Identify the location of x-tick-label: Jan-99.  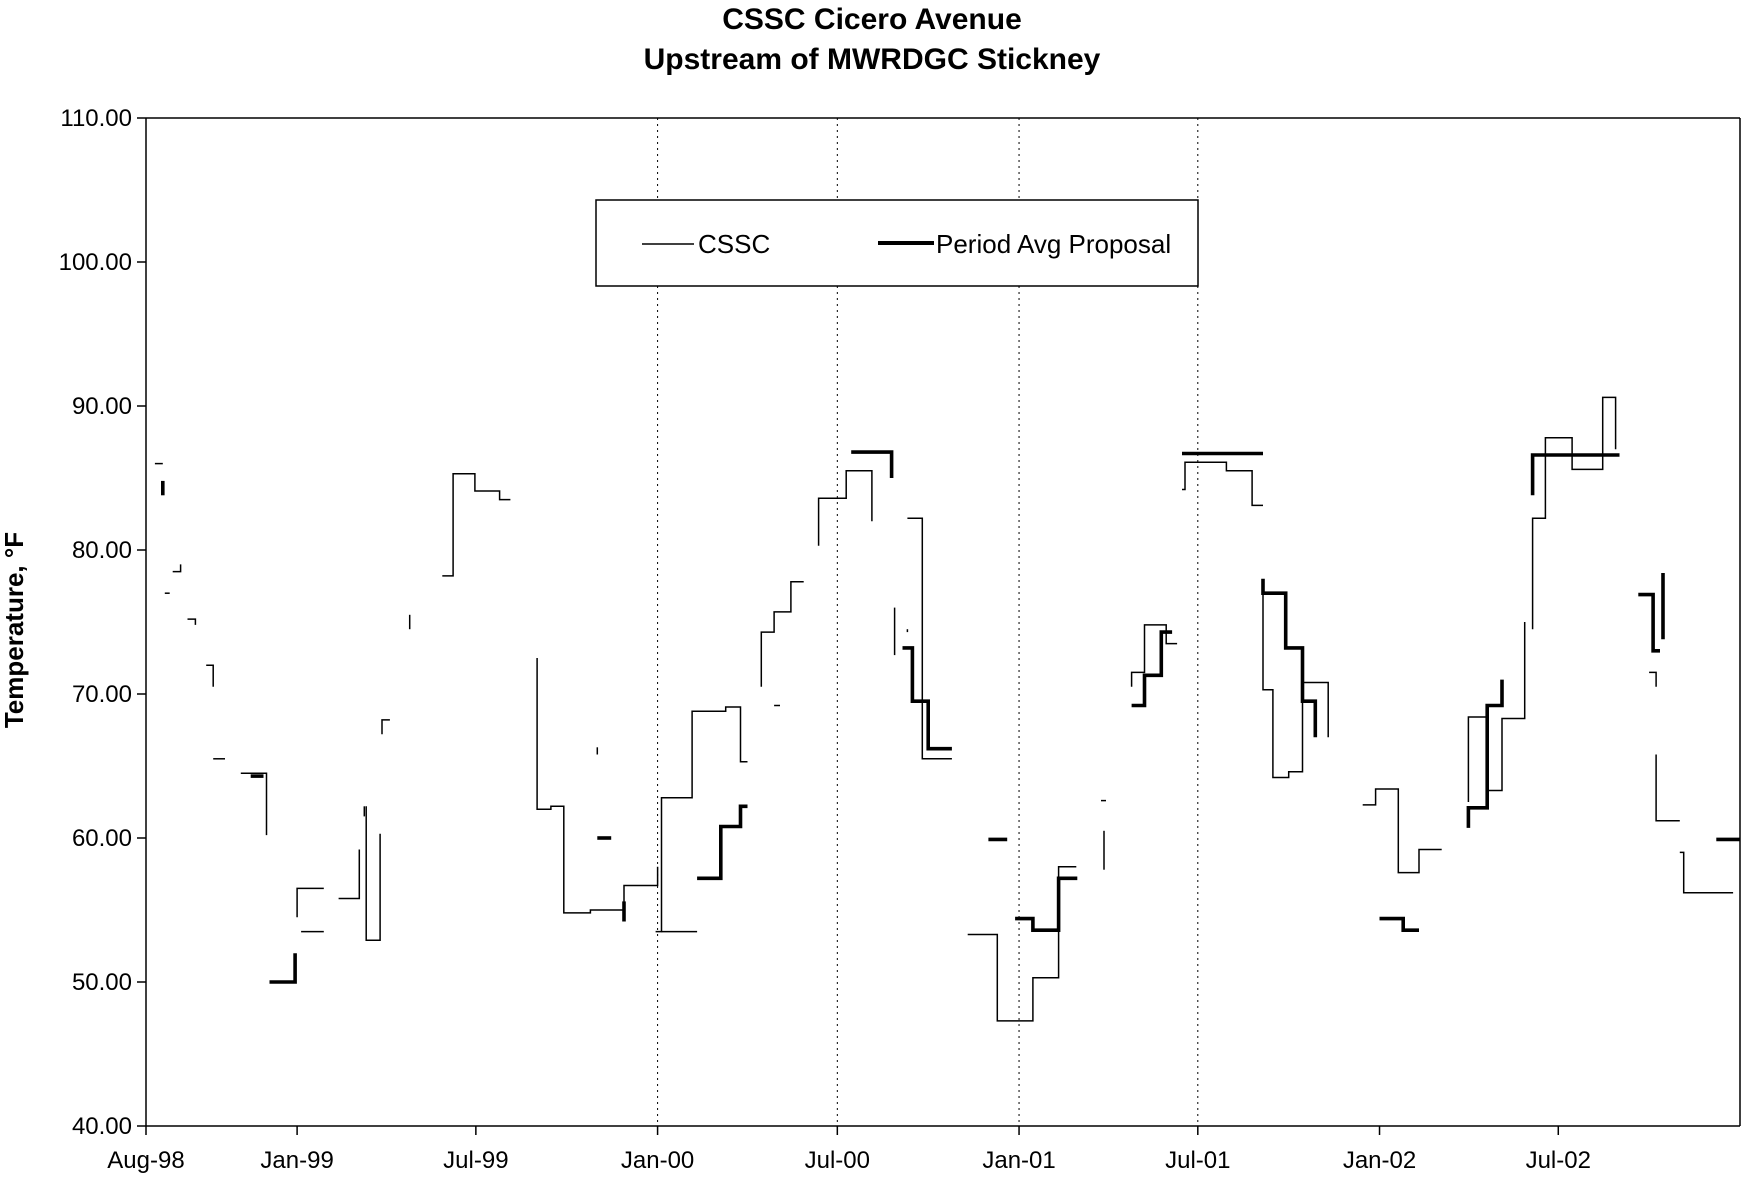
(296, 1160).